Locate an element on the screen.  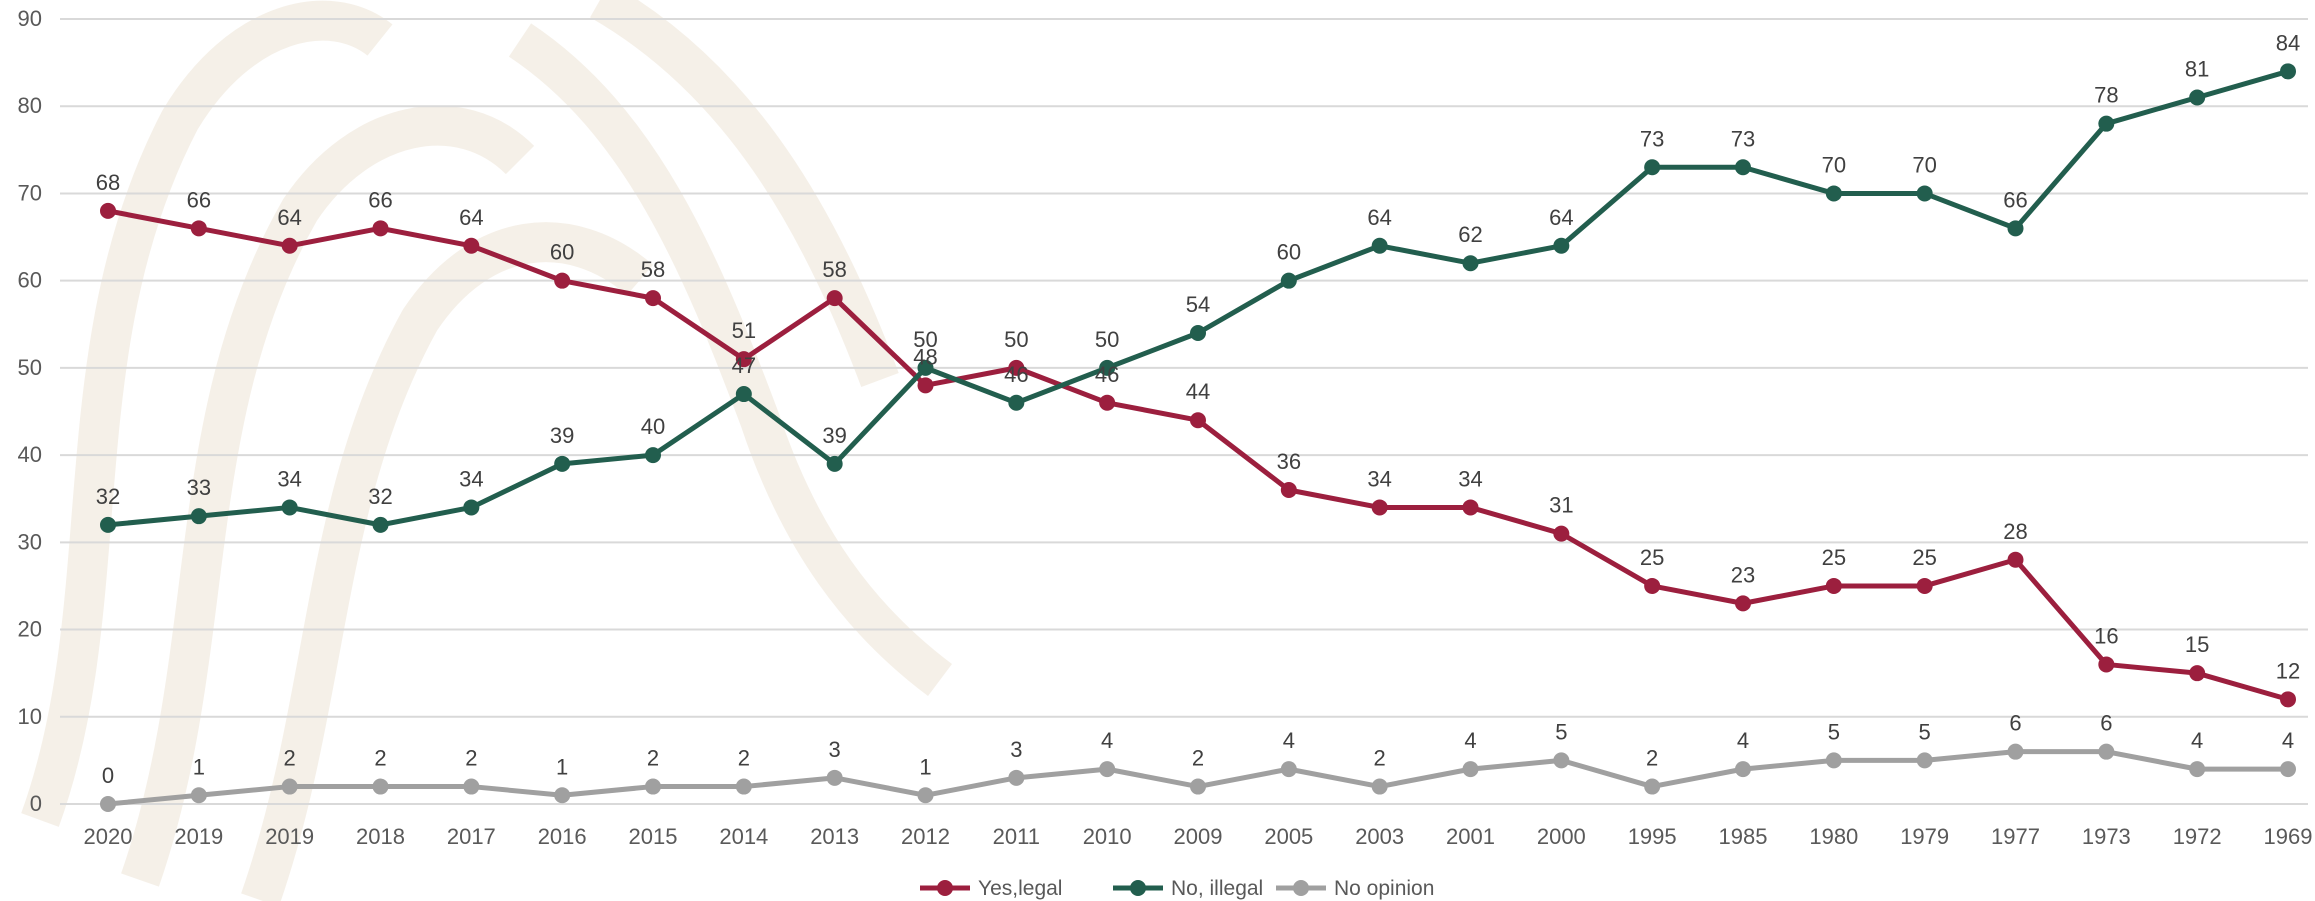
y-tick-label: 40 is located at coordinates (30, 454).